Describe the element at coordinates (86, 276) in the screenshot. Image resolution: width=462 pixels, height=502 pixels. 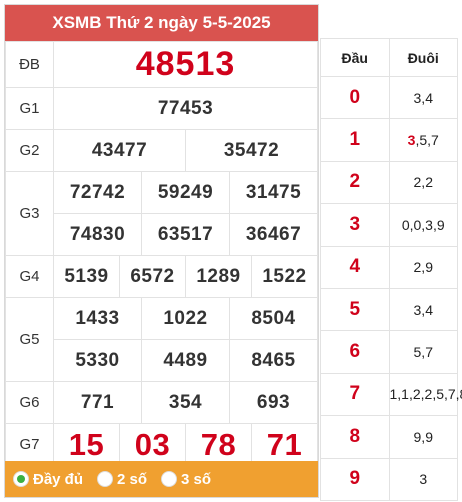
I see `prize-number: 5139` at that location.